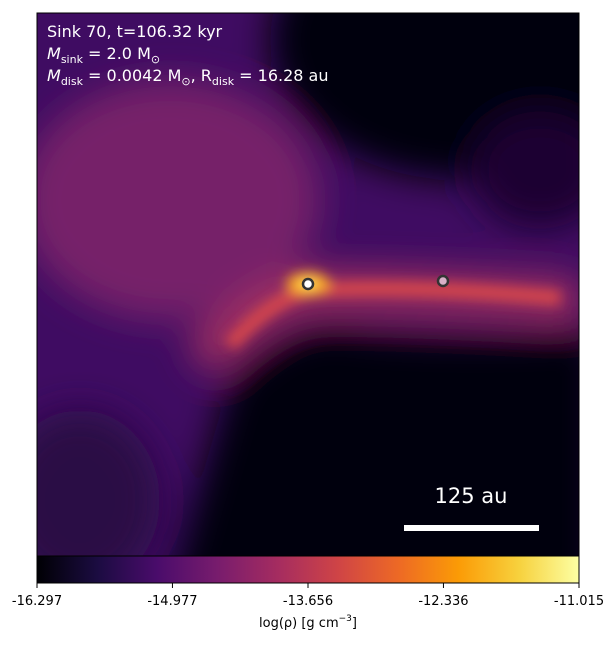 The height and width of the screenshot is (648, 615). What do you see at coordinates (354, 623) in the screenshot?
I see `colorbar-label-part: ]` at bounding box center [354, 623].